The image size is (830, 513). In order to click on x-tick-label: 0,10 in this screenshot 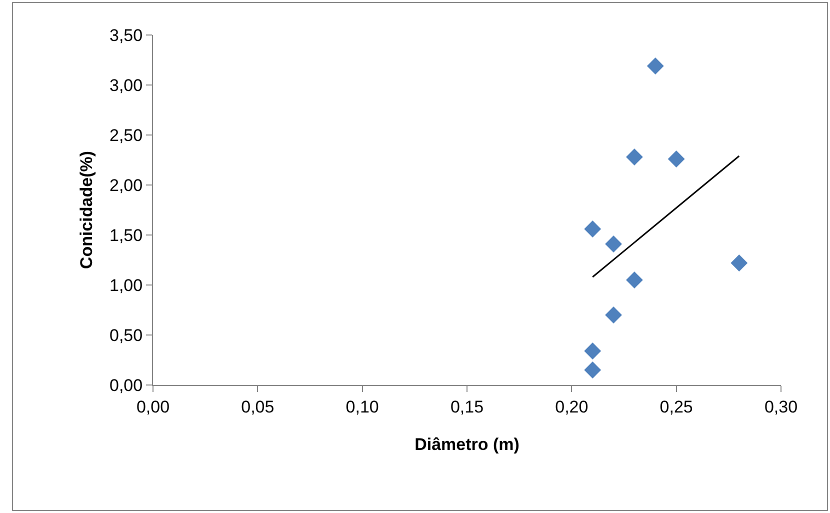, I will do `click(362, 406)`.